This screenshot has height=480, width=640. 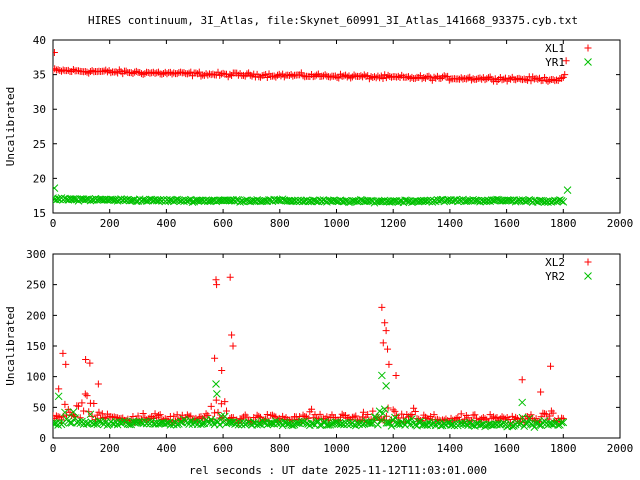 What do you see at coordinates (223, 223) in the screenshot?
I see `x-tick-label: 600` at bounding box center [223, 223].